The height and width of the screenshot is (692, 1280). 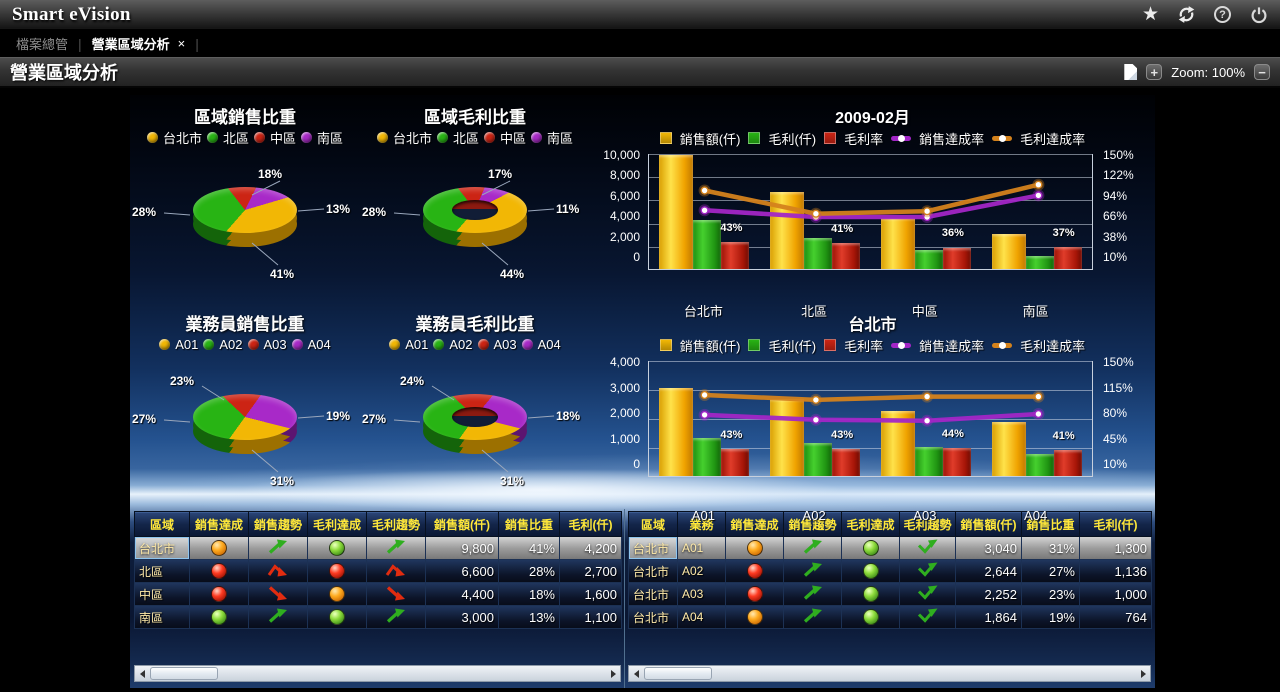 I want to click on pie-slice-label: 11%, so click(x=568, y=209).